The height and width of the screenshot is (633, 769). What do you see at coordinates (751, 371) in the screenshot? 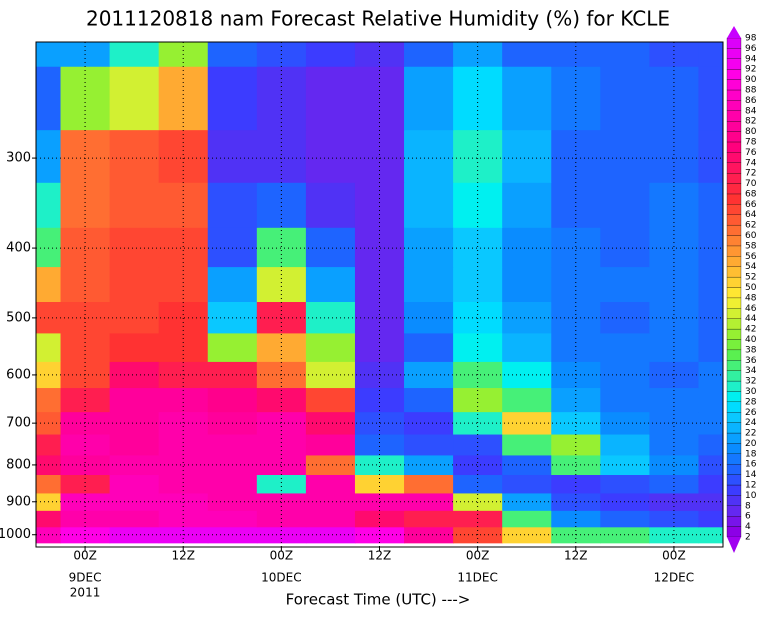
I see `colorbar-label: 34` at bounding box center [751, 371].